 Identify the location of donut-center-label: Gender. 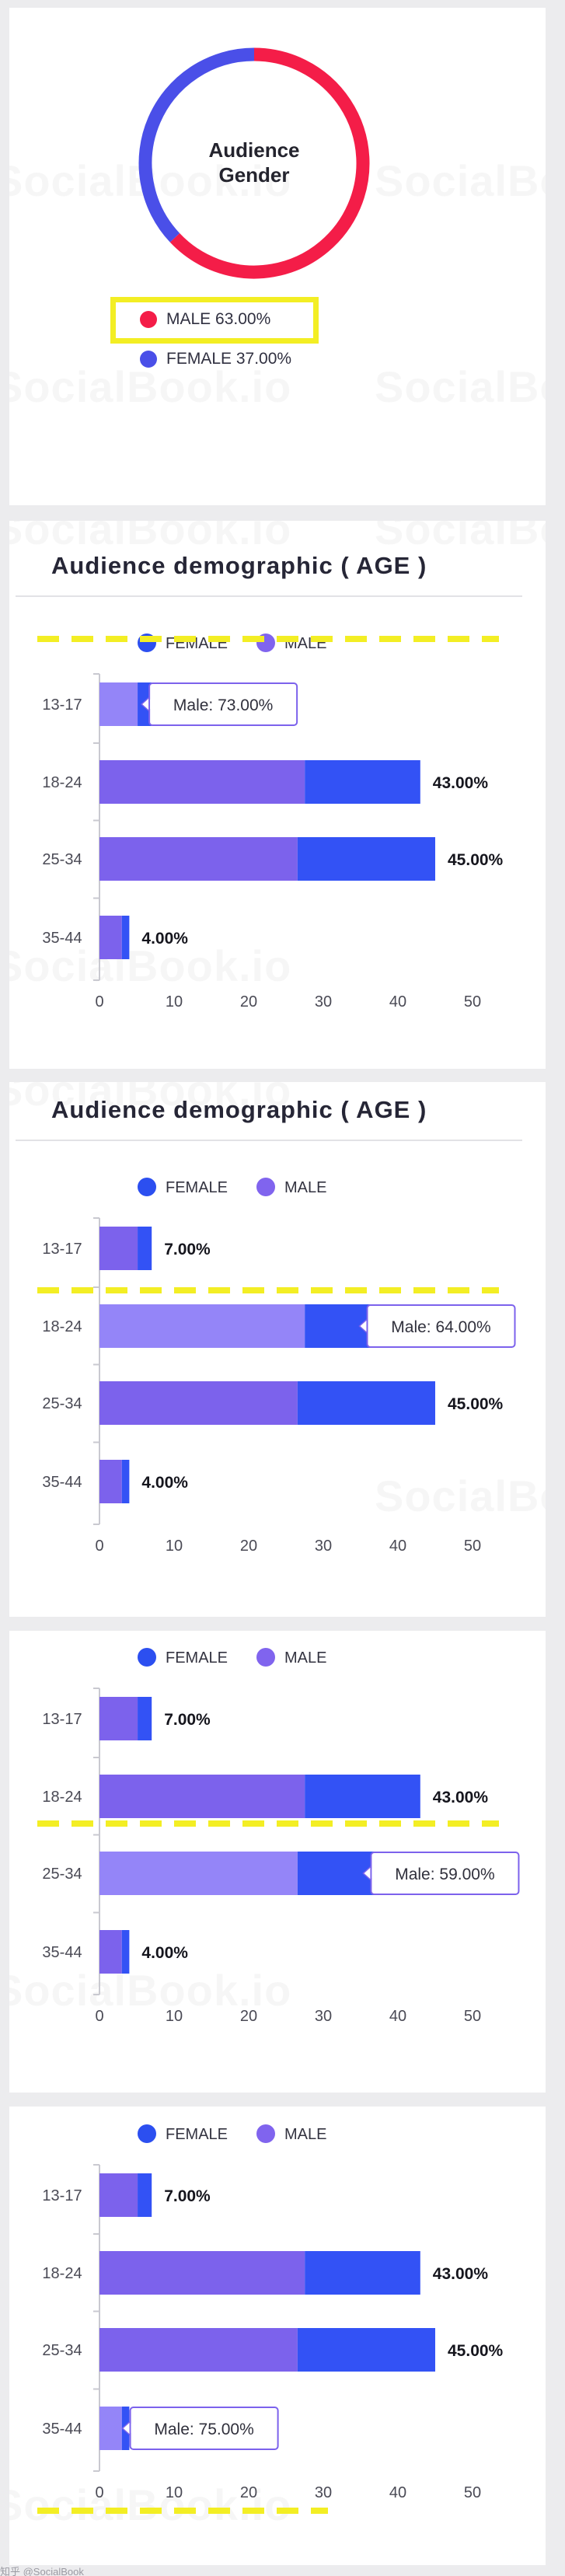
(253, 175).